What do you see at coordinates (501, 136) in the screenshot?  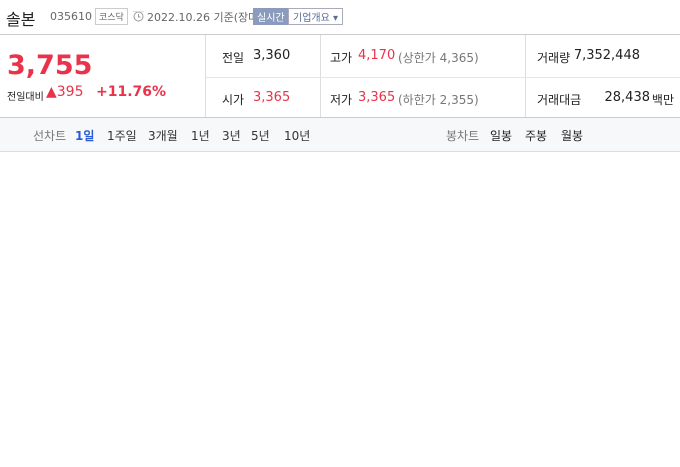 I see `candle-tab: 일봉` at bounding box center [501, 136].